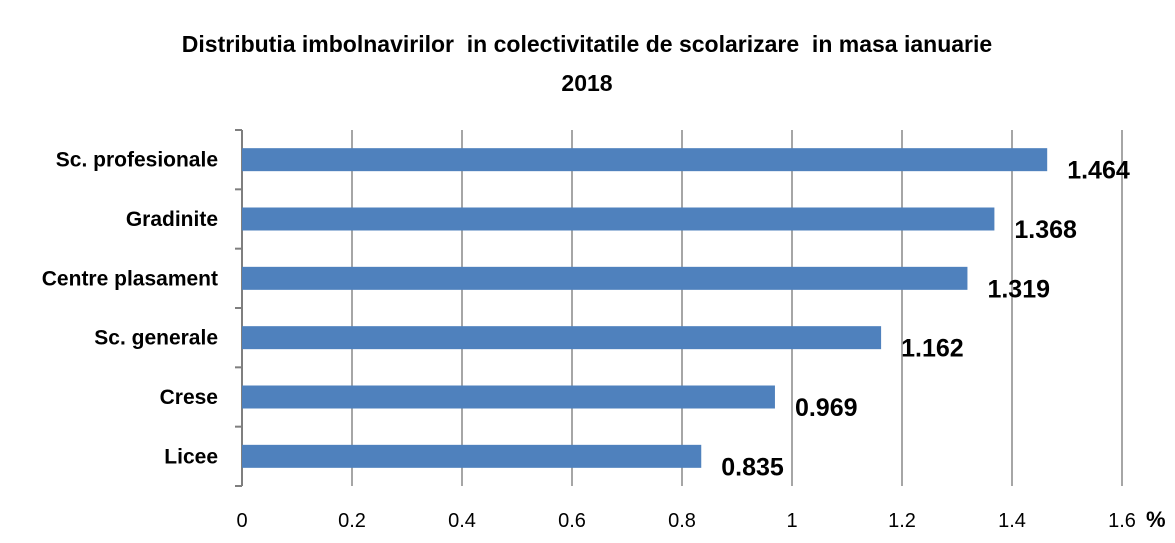 This screenshot has height=543, width=1175. I want to click on data-label: 0.969, so click(826, 408).